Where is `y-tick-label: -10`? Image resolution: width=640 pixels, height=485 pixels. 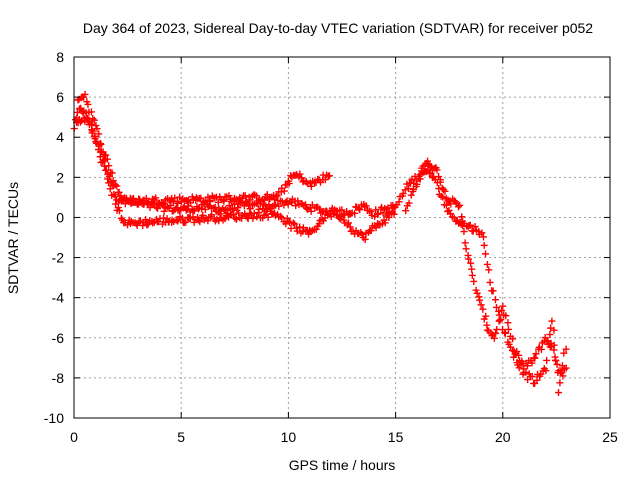 y-tick-label: -10 is located at coordinates (54, 418).